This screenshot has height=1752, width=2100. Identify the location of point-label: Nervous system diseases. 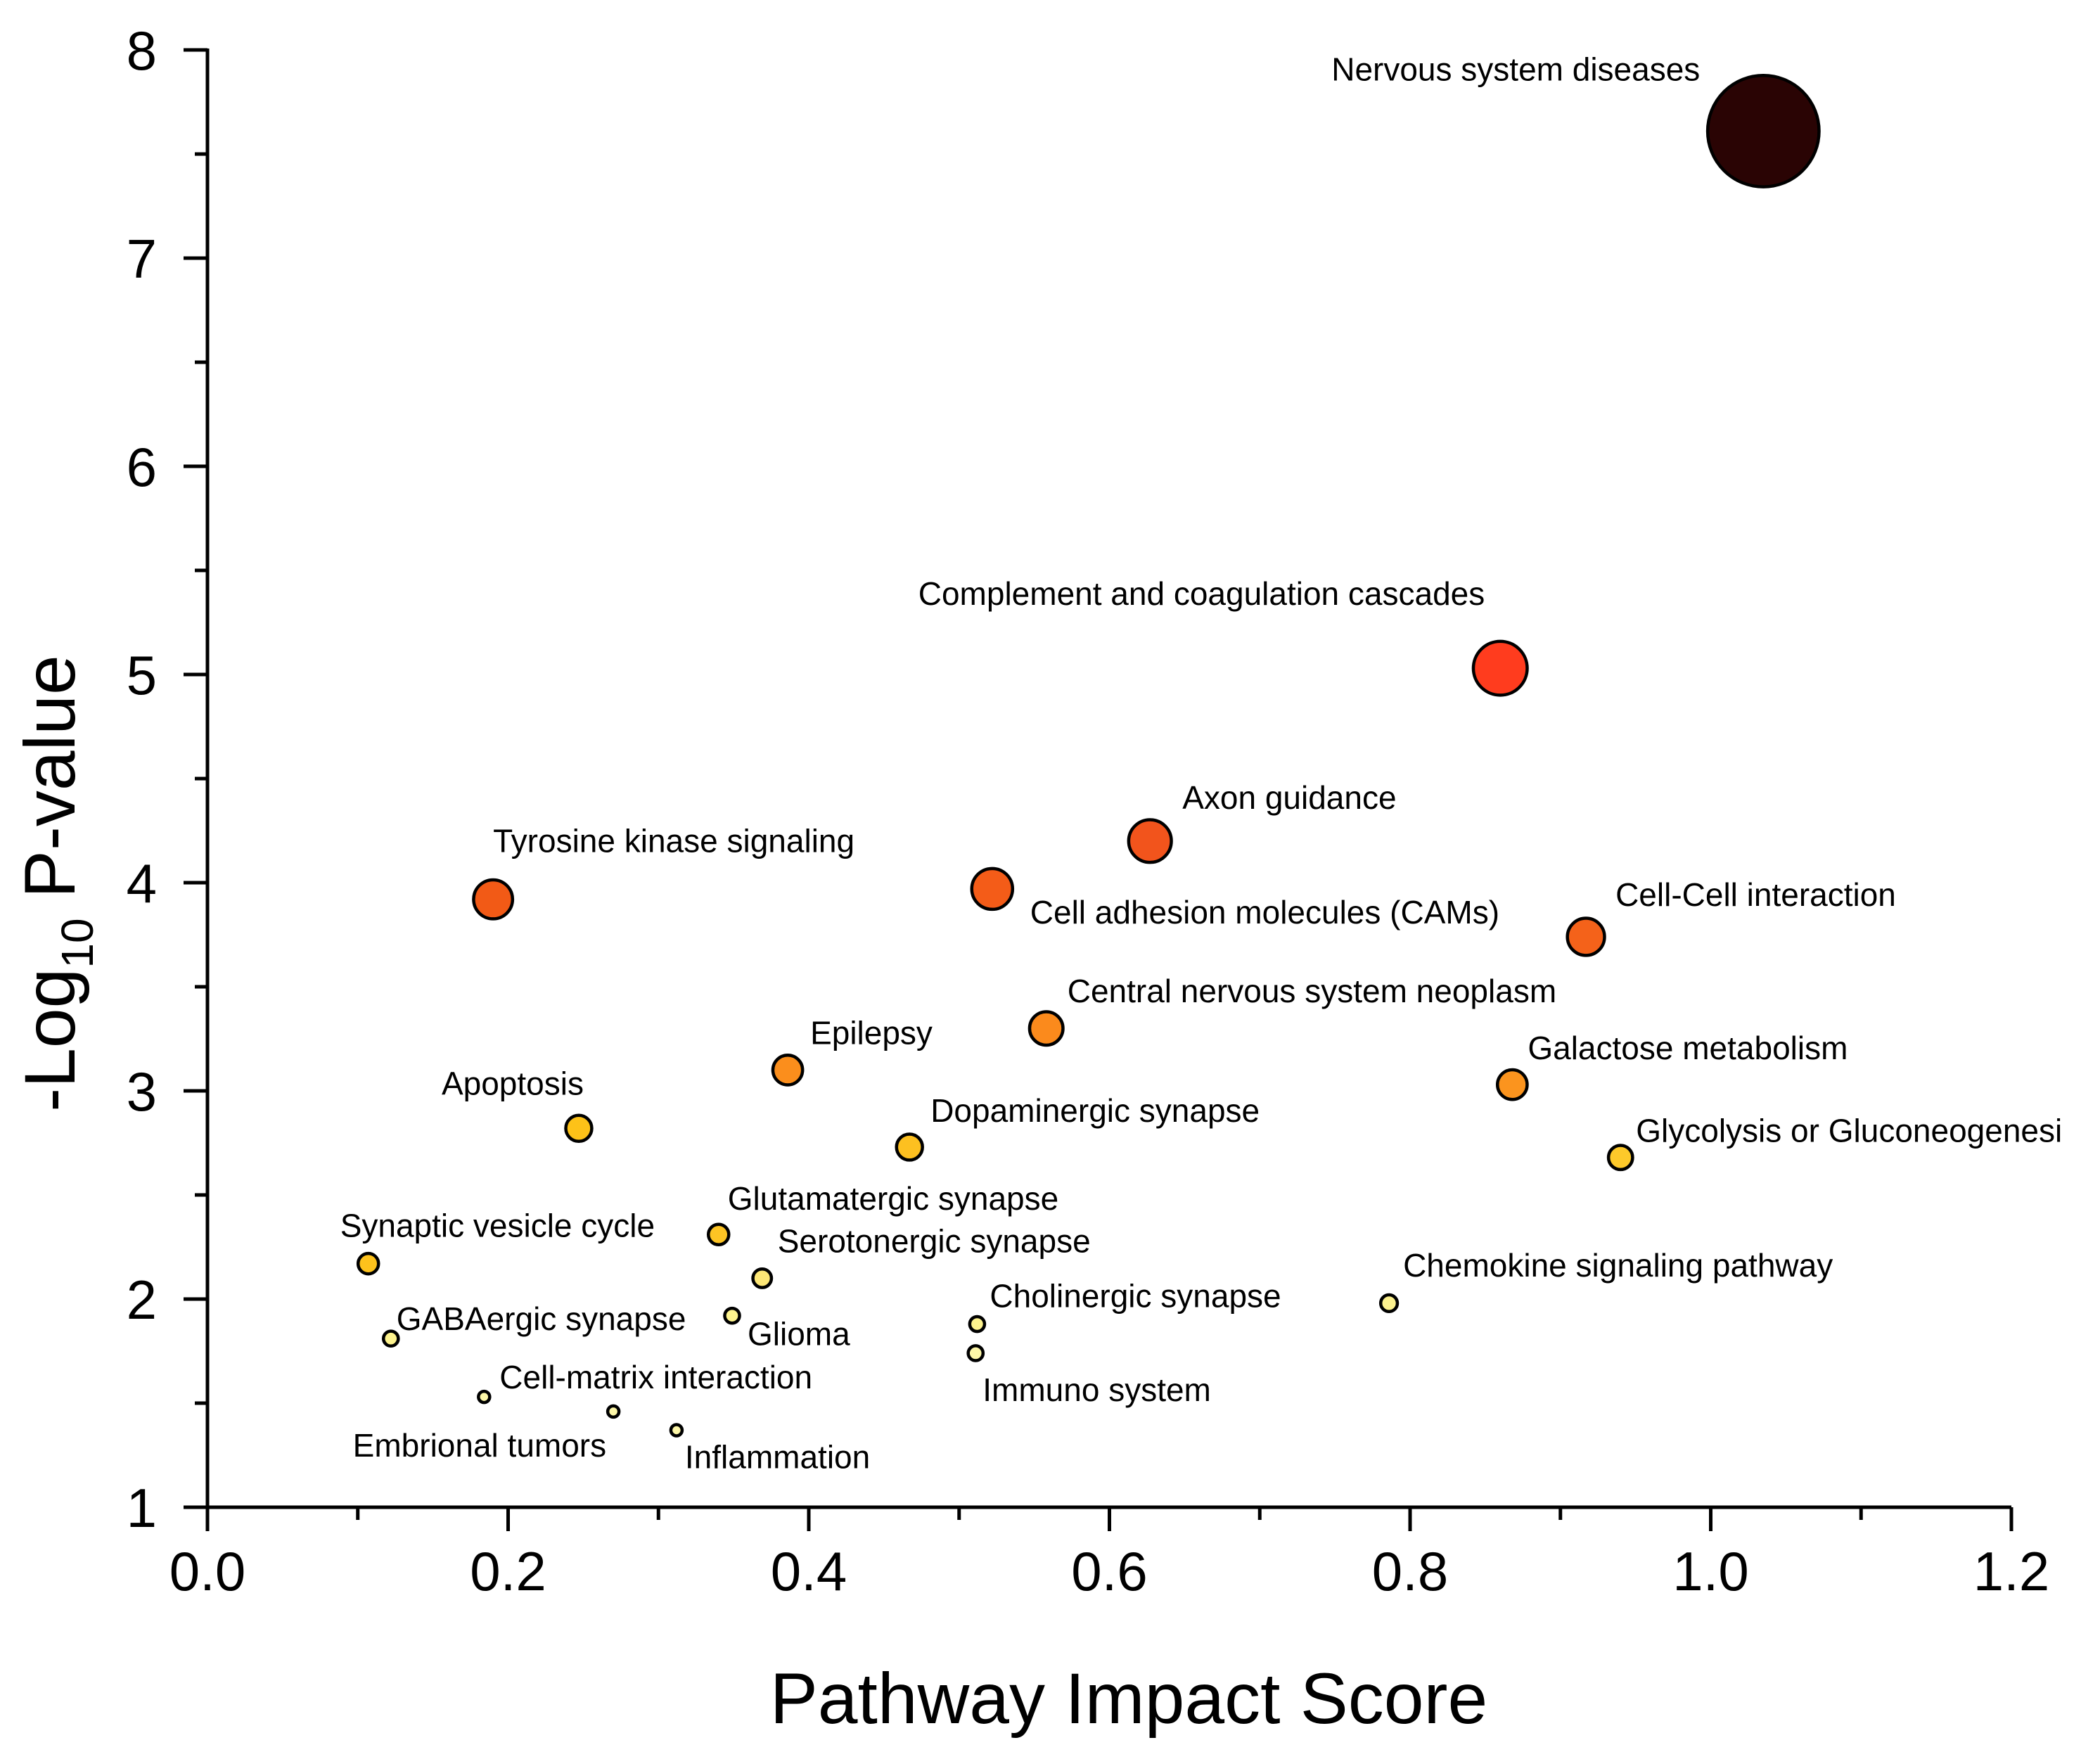
(1516, 69).